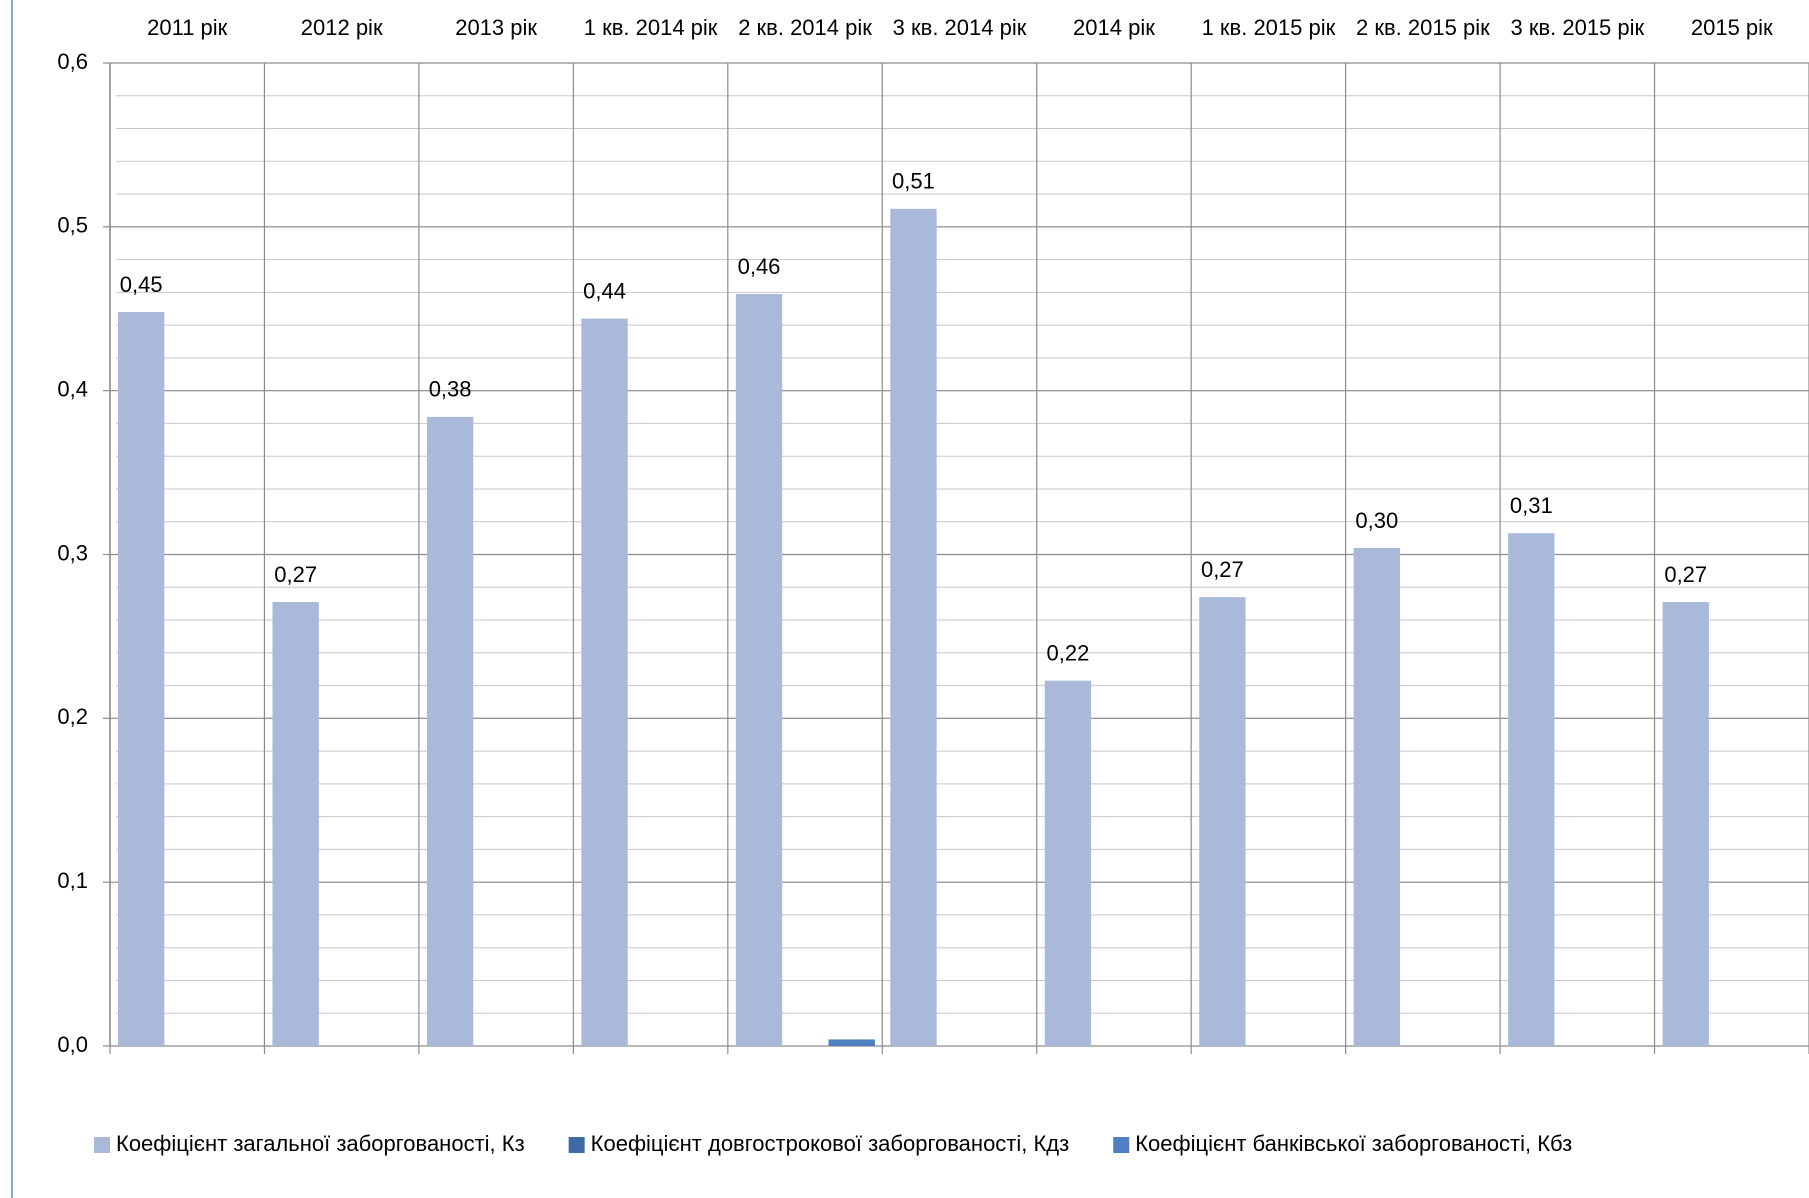 The image size is (1809, 1198). What do you see at coordinates (72, 716) in the screenshot?
I see `y-tick-label: 0,2` at bounding box center [72, 716].